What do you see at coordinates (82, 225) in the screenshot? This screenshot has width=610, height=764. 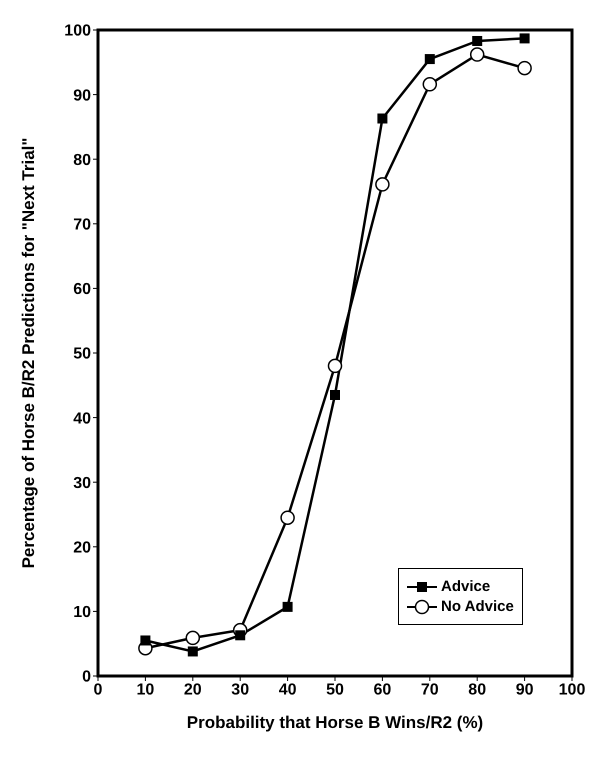 I see `y-tick-label: 70` at bounding box center [82, 225].